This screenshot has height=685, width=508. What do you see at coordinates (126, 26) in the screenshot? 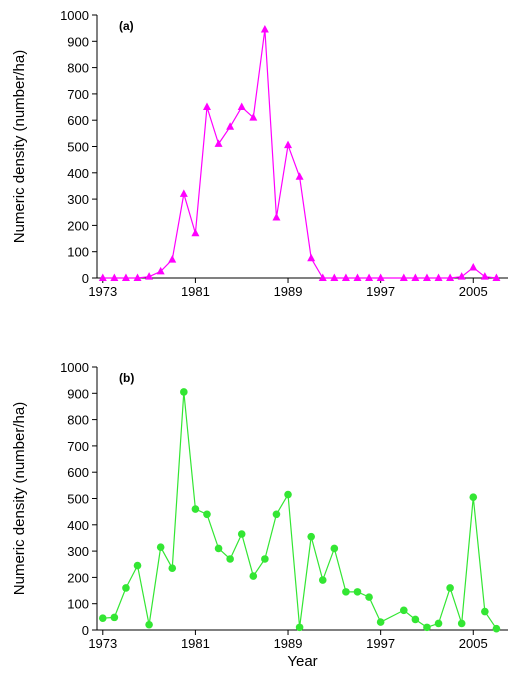
I see `panel-label: (a)` at bounding box center [126, 26].